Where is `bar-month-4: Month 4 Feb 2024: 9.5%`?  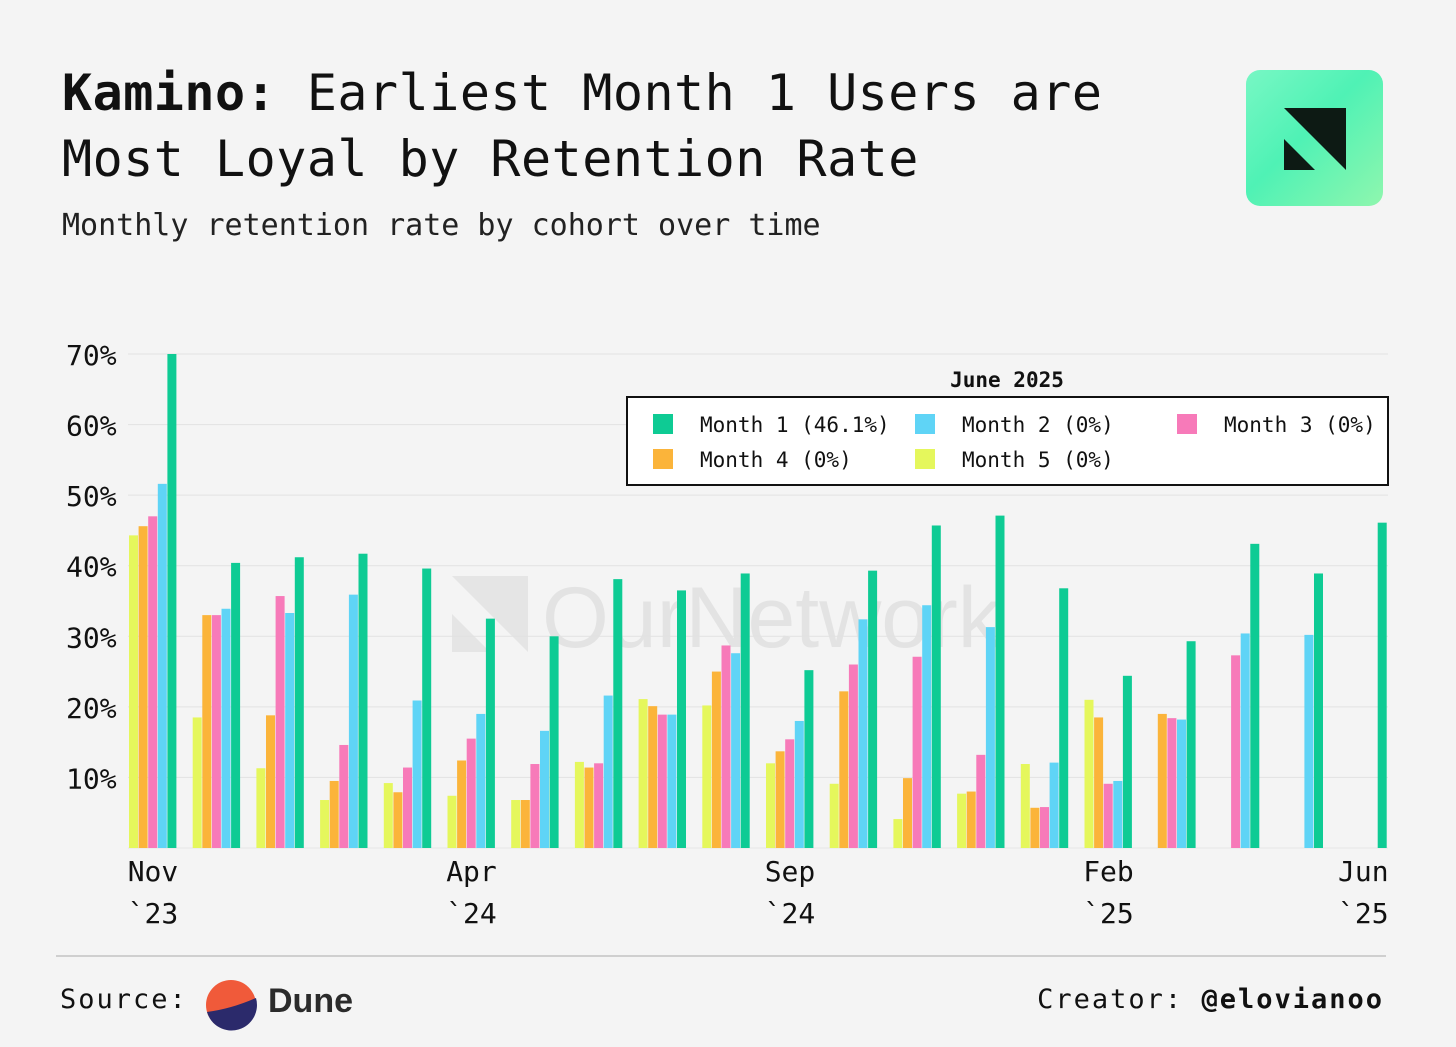 bar-month-4: Month 4 Feb 2024: 9.5% is located at coordinates (334, 814).